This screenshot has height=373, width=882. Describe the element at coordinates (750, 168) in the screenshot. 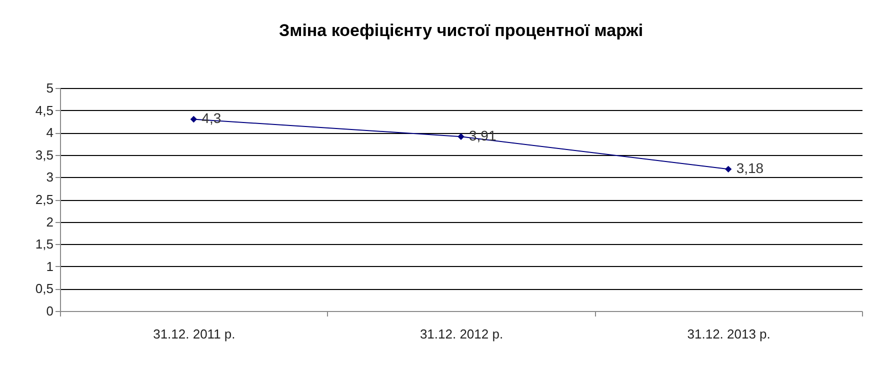

I see `data-label: 3,18` at that location.